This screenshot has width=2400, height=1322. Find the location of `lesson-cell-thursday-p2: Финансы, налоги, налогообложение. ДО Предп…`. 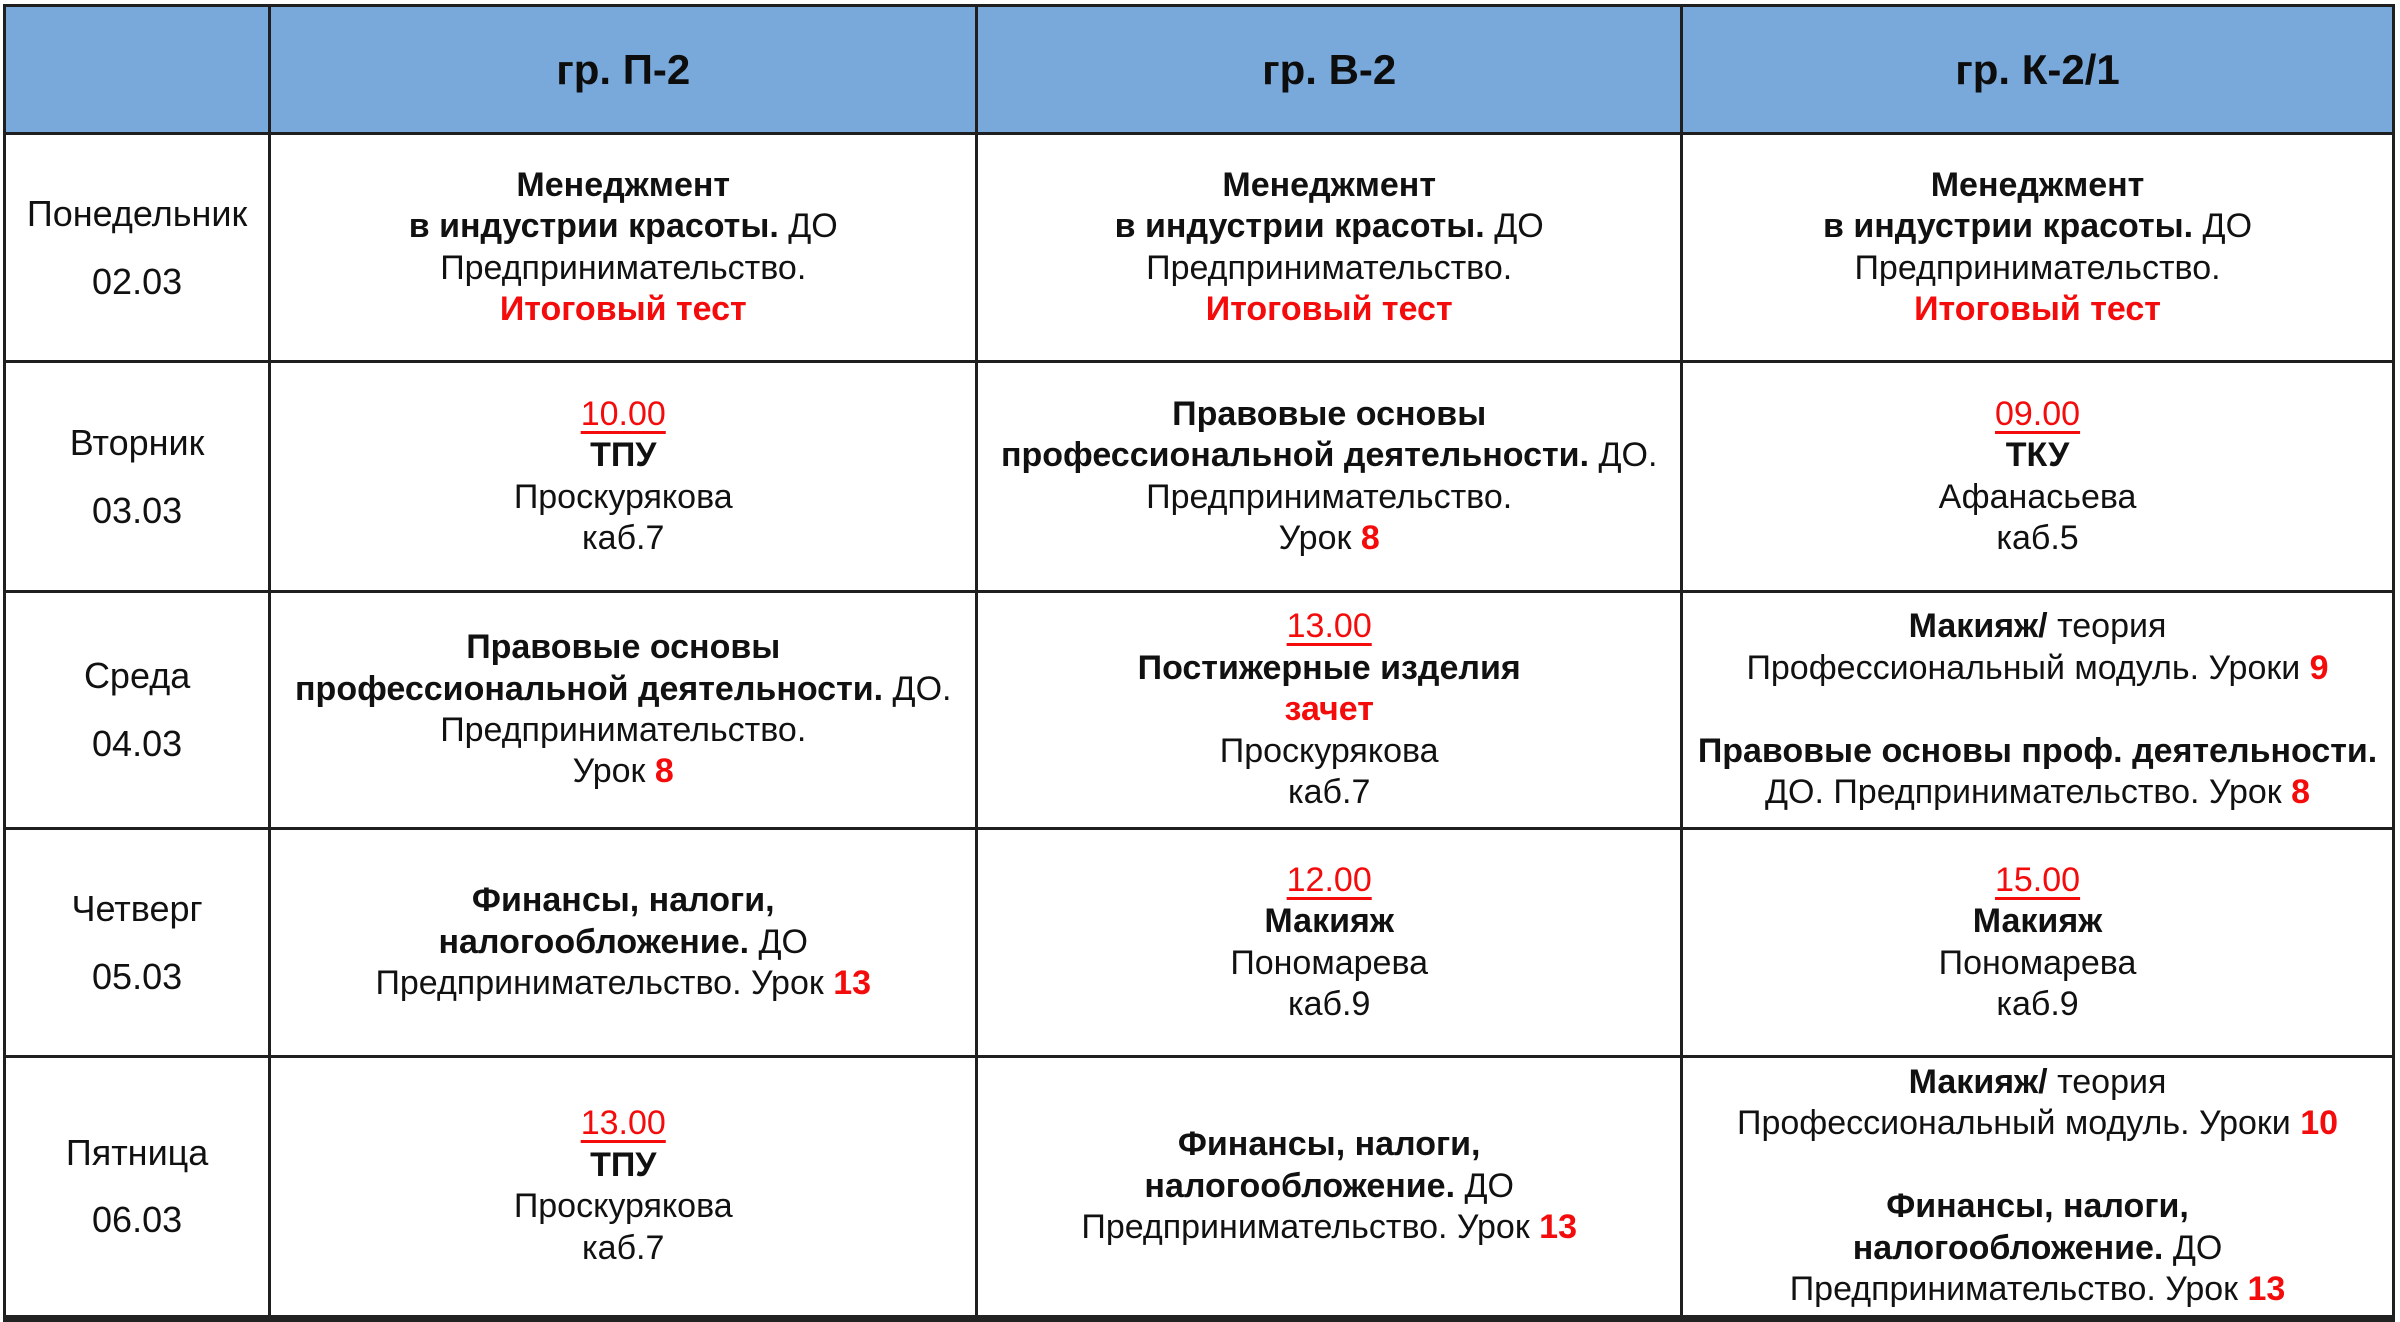

lesson-cell-thursday-p2: Финансы, налоги, налогообложение. ДО Предп… is located at coordinates (623, 942).